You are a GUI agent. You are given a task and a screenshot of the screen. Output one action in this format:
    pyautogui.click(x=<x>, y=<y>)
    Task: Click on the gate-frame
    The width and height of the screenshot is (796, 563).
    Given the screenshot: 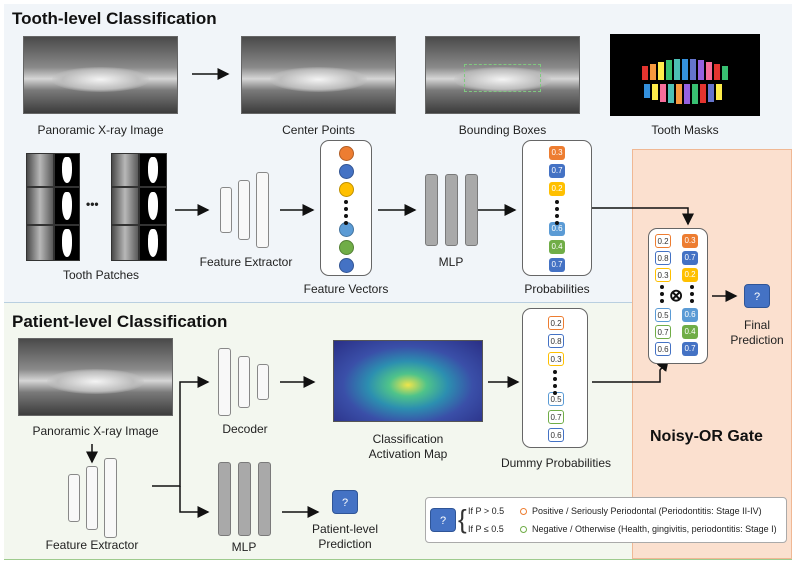 What is the action you would take?
    pyautogui.click(x=678, y=296)
    